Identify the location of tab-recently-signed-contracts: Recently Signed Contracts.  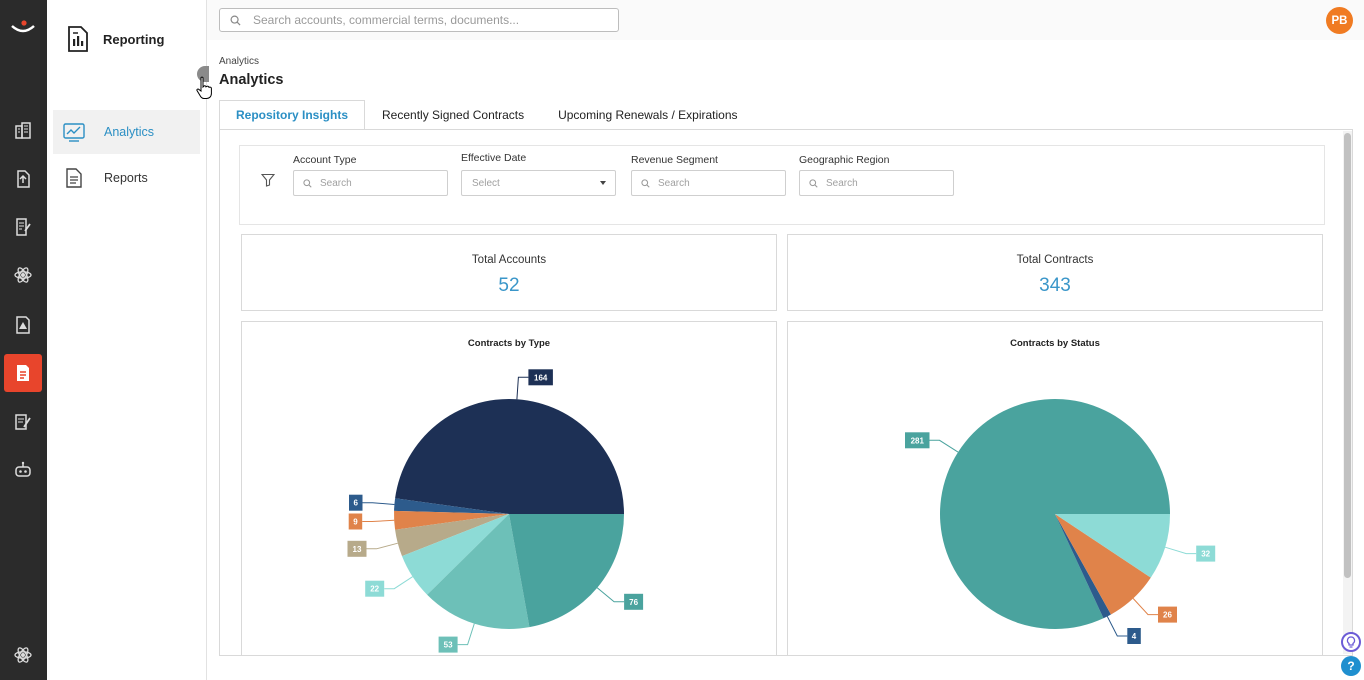
(453, 115).